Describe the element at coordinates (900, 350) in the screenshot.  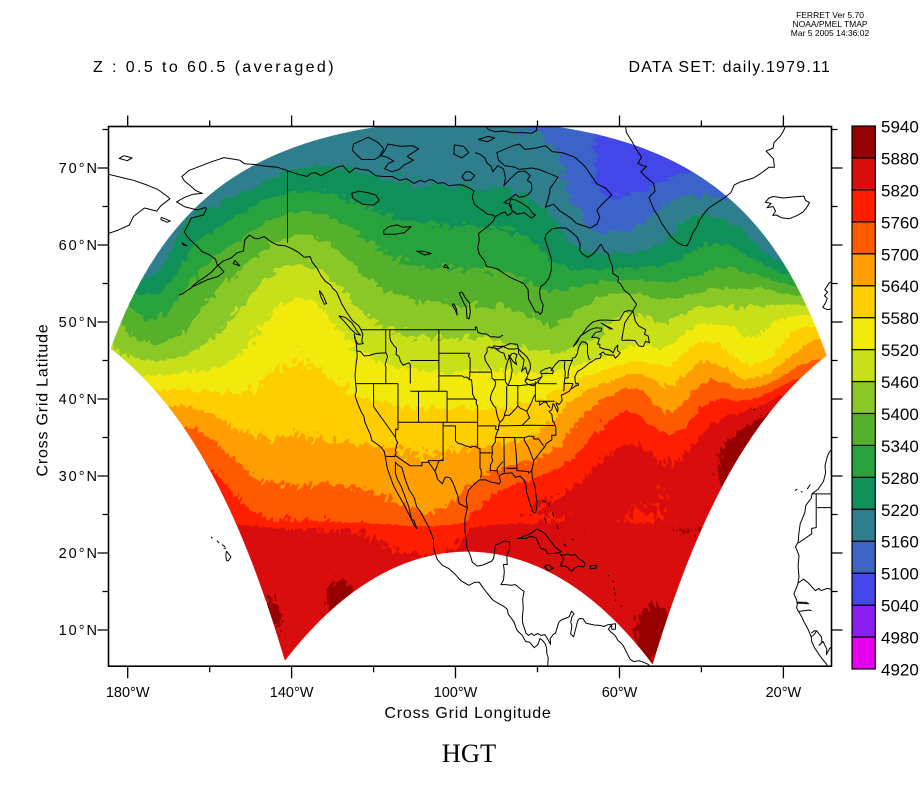
I see `svg-text: 5520` at that location.